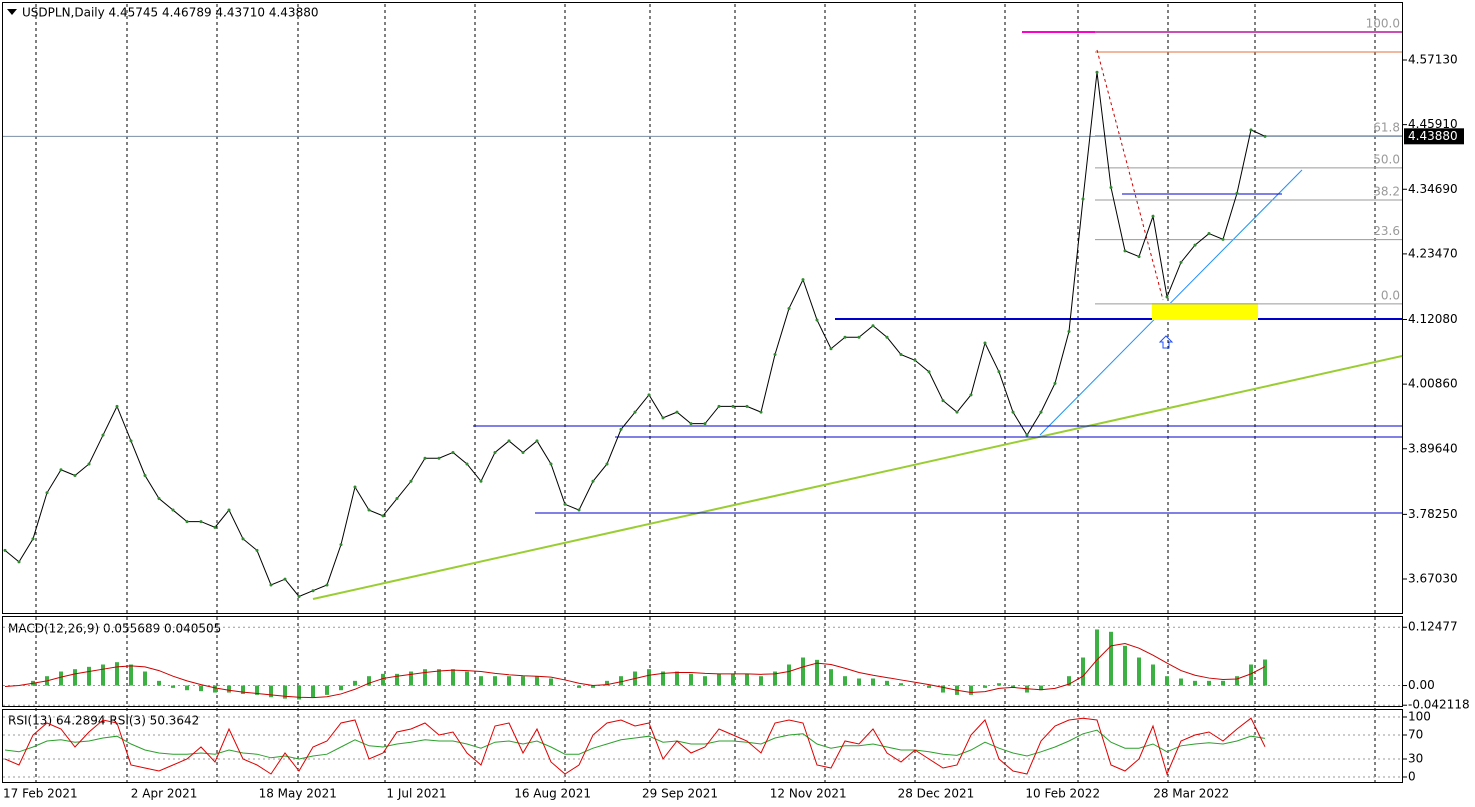  What do you see at coordinates (1439, 705) in the screenshot?
I see `y-tick-label: -0.042118` at bounding box center [1439, 705].